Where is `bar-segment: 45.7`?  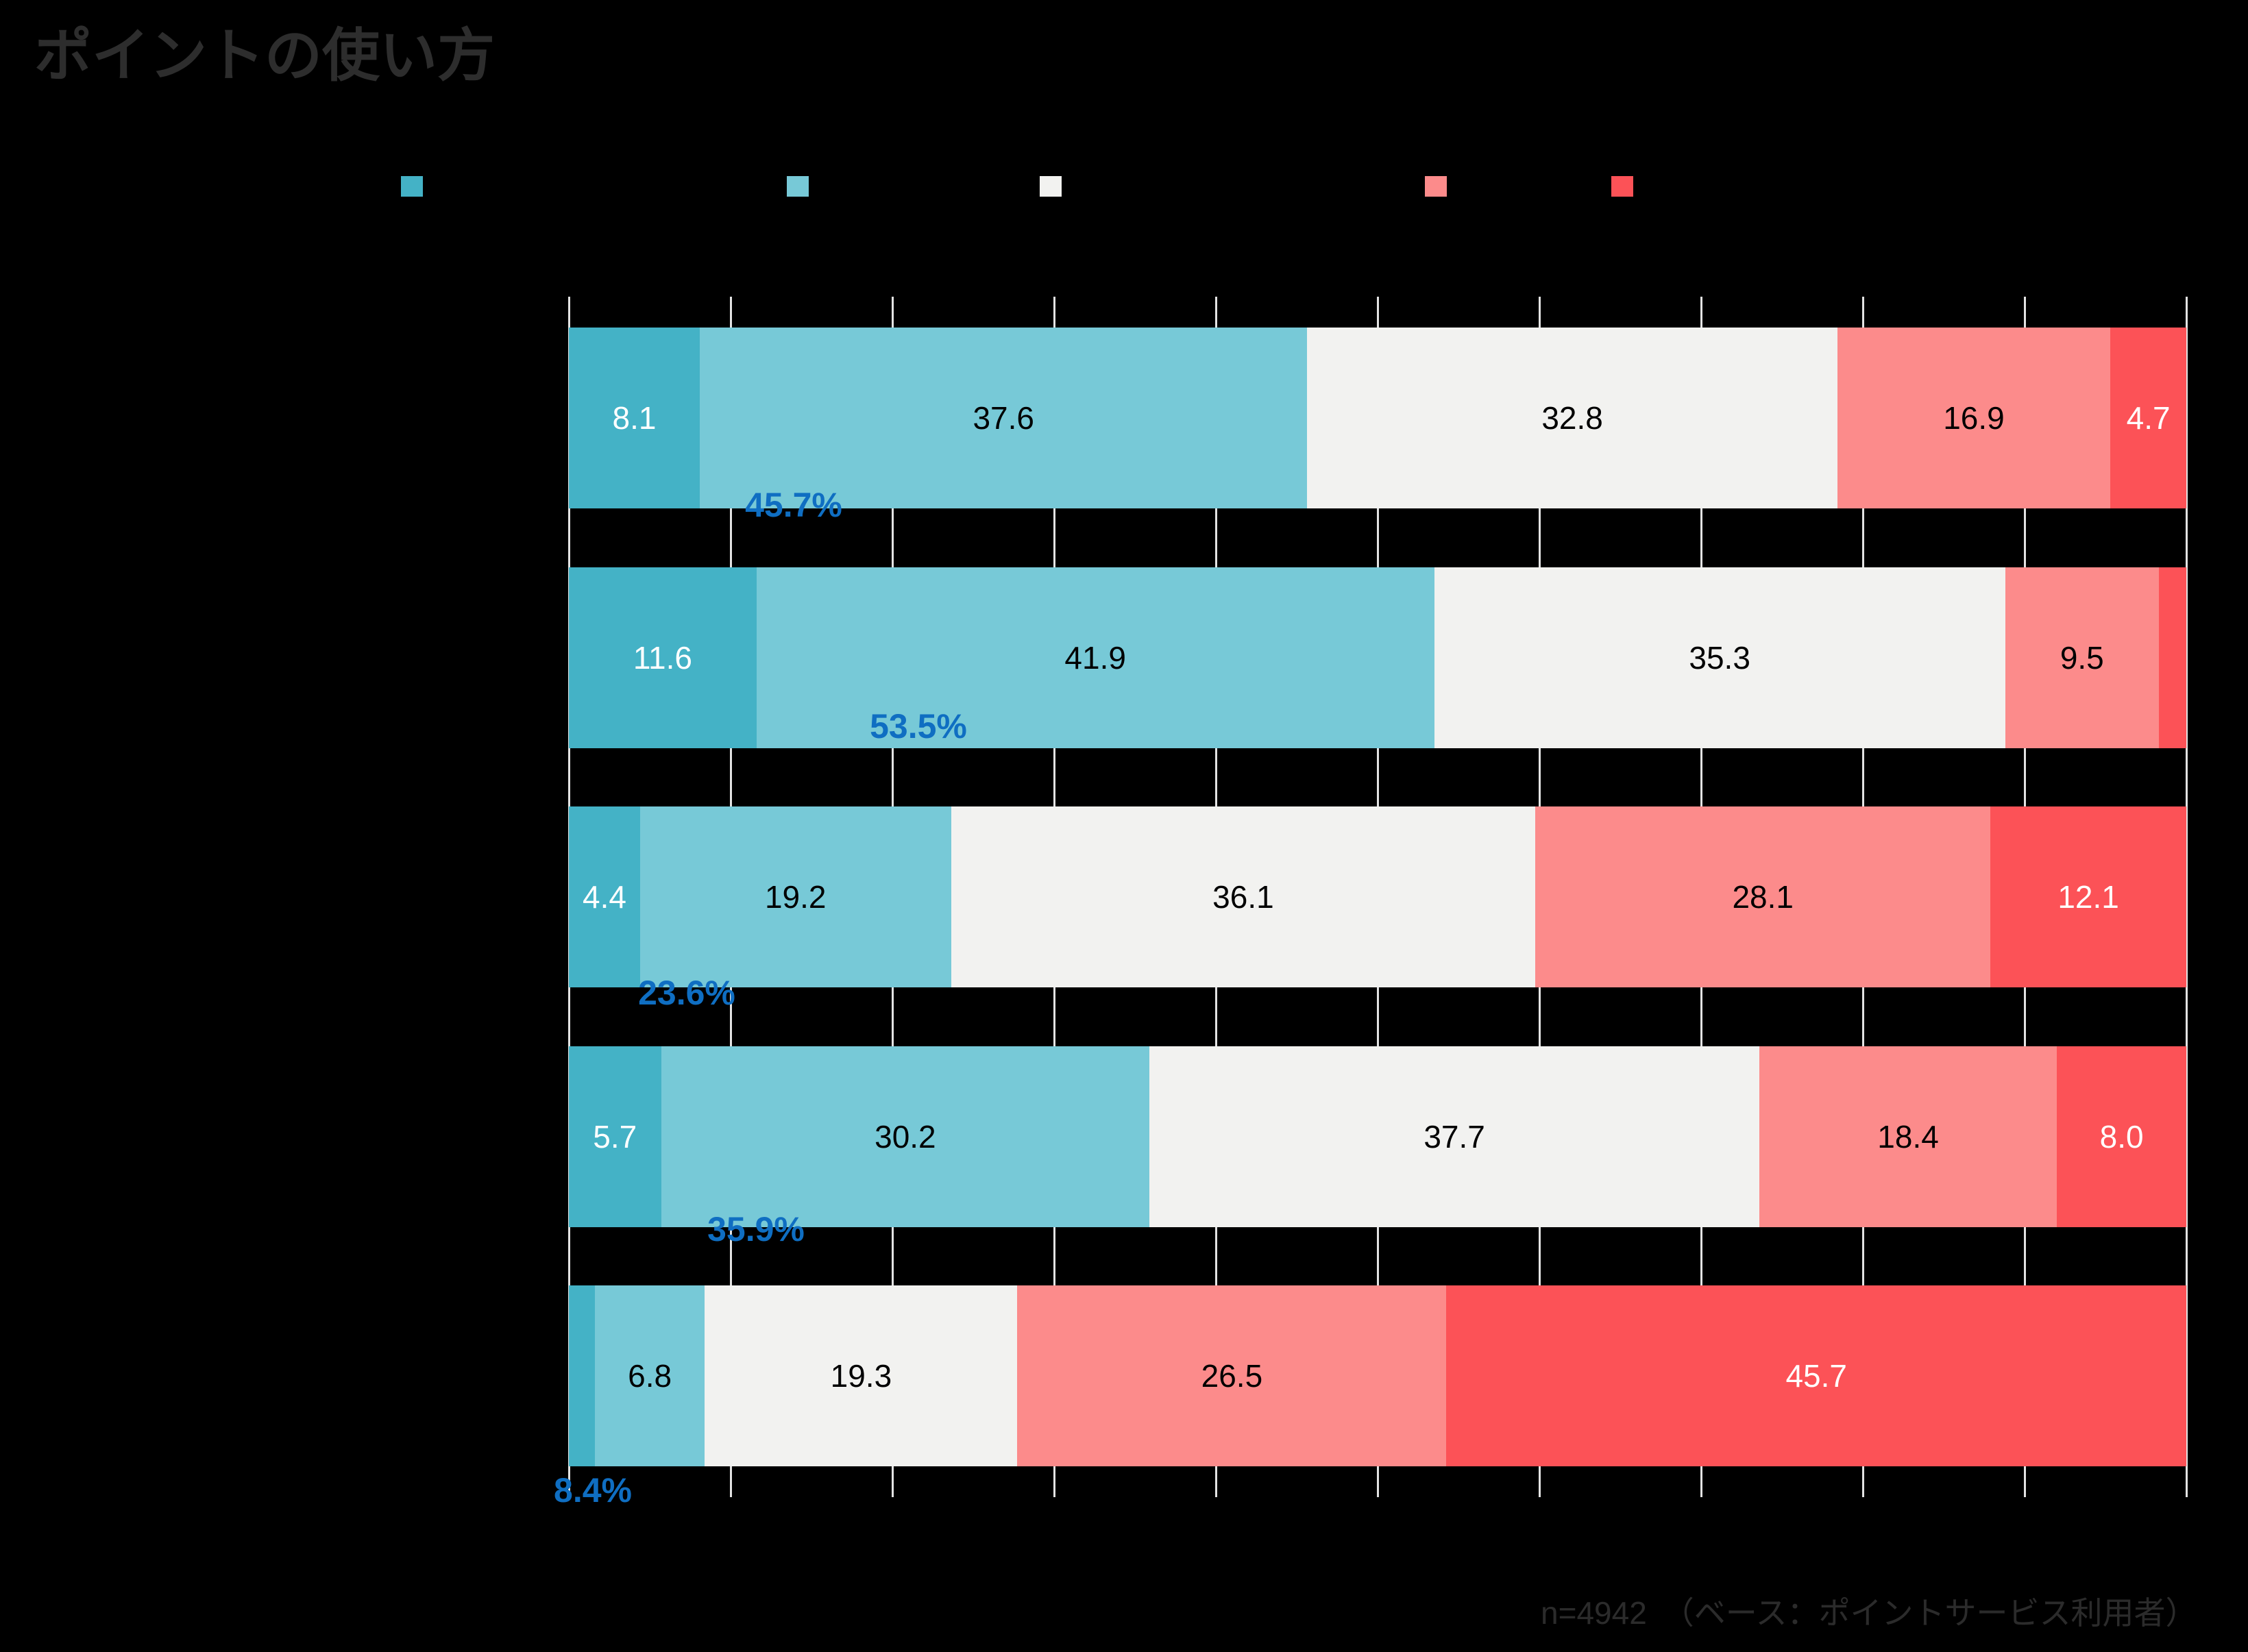
bar-segment: 45.7 is located at coordinates (1816, 1375).